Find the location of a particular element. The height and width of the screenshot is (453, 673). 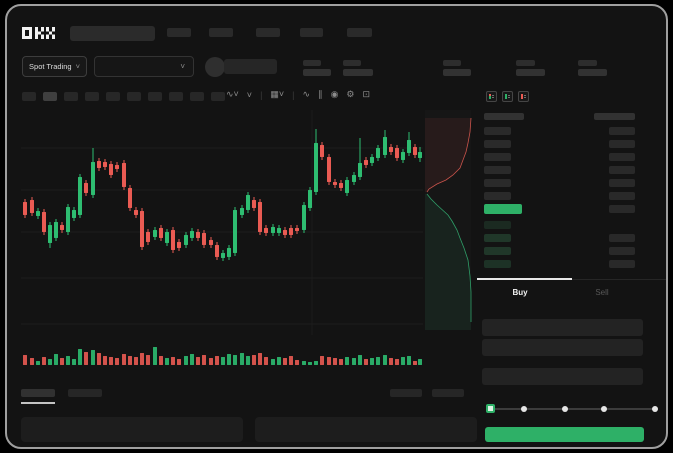

settings-gear-icon: ⚙ is located at coordinates (350, 94).